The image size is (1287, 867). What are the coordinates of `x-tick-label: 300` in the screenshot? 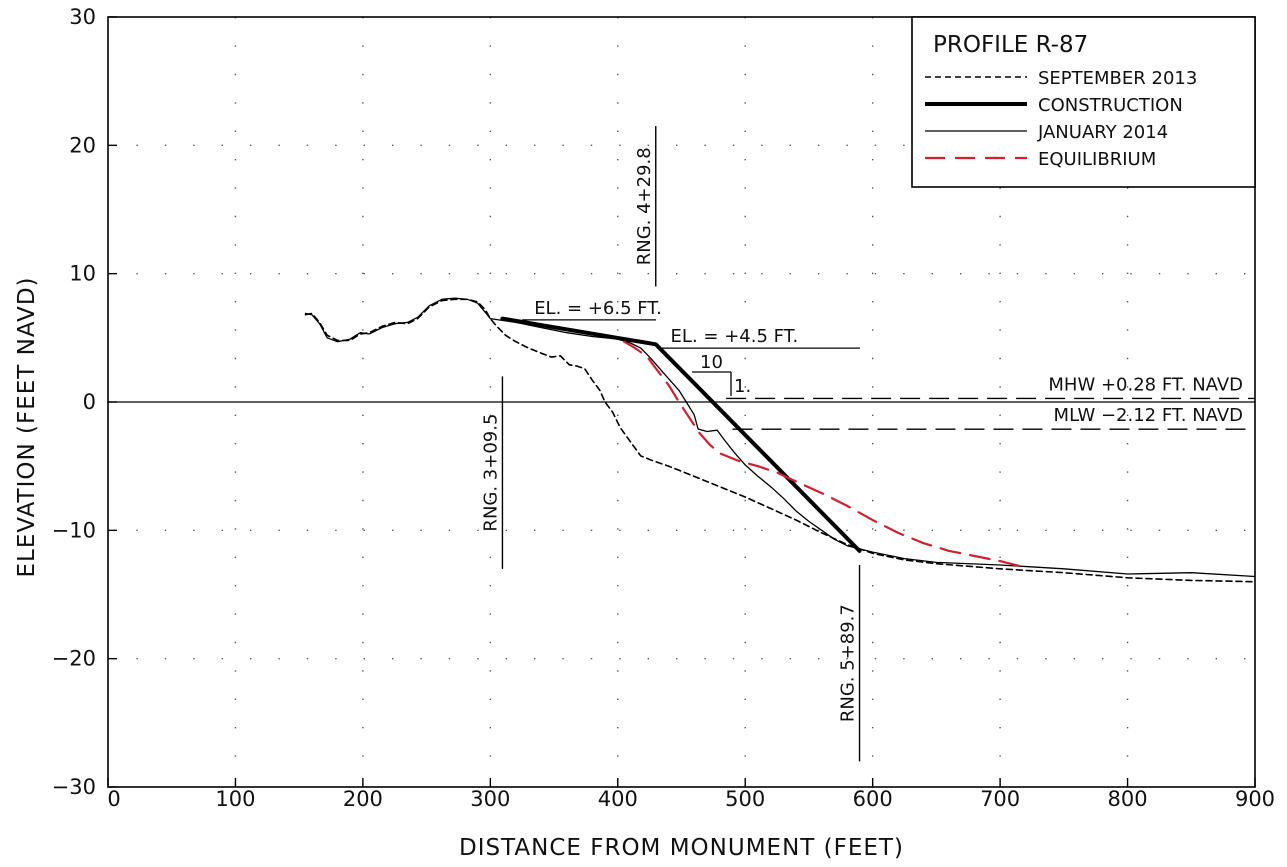 It's located at (490, 799).